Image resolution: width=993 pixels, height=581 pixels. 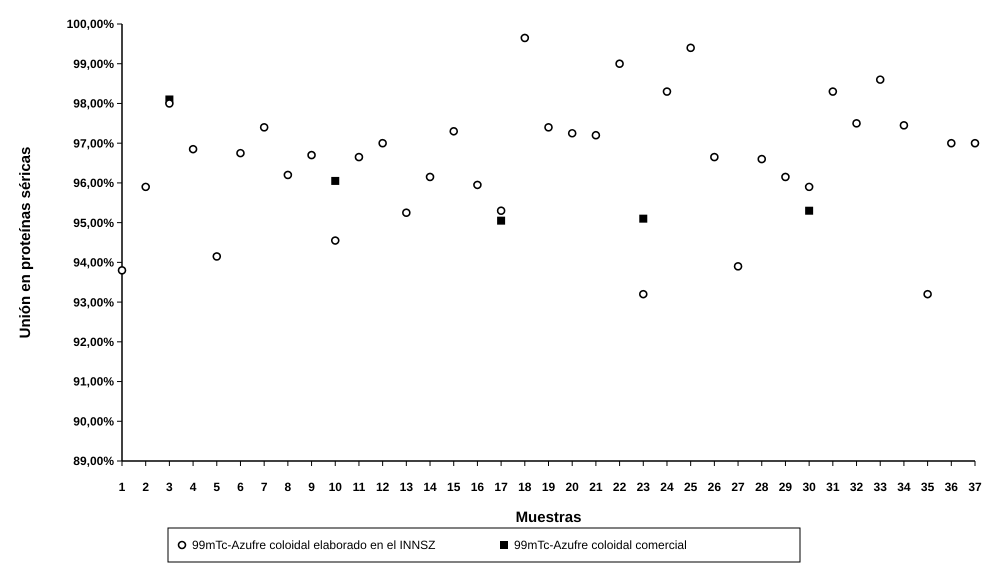 What do you see at coordinates (407, 487) in the screenshot?
I see `x-tick-label: 13` at bounding box center [407, 487].